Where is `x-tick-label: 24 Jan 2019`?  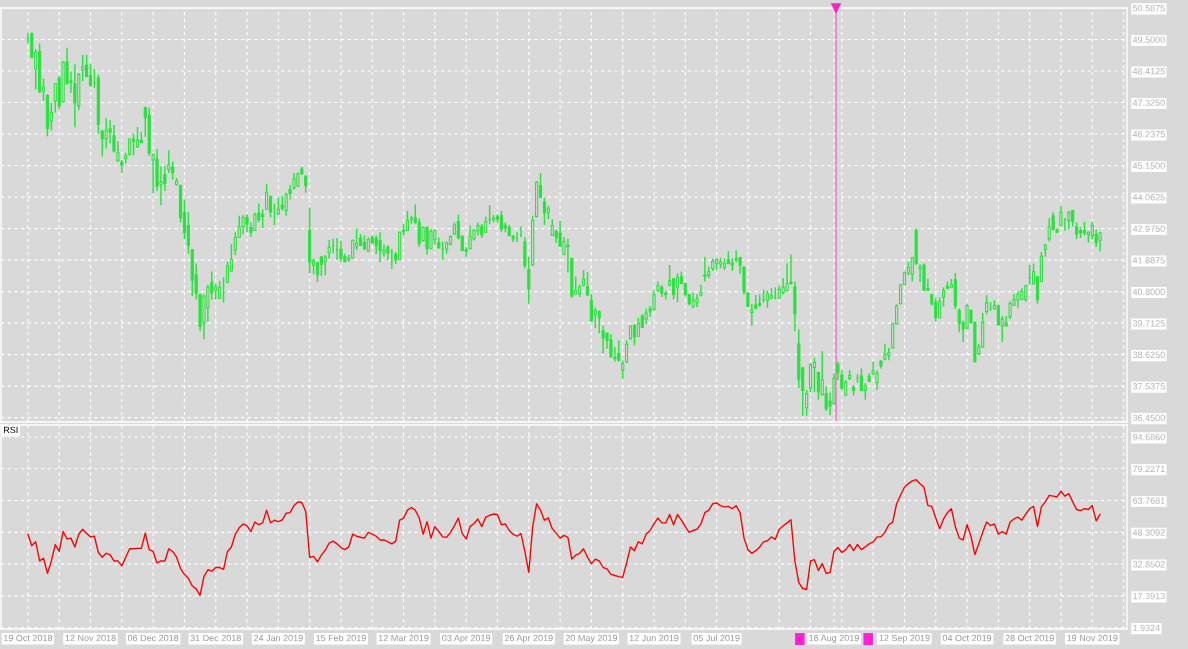
x-tick-label: 24 Jan 2019 is located at coordinates (278, 638).